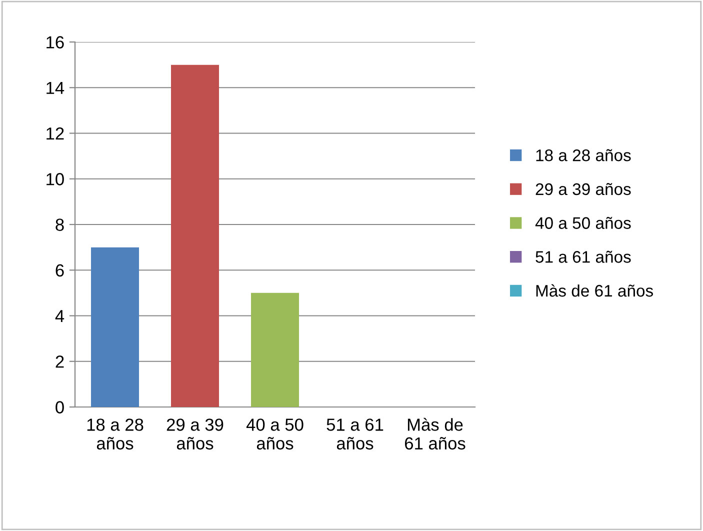 The width and height of the screenshot is (703, 531). What do you see at coordinates (55, 133) in the screenshot?
I see `y-tick-label: 12` at bounding box center [55, 133].